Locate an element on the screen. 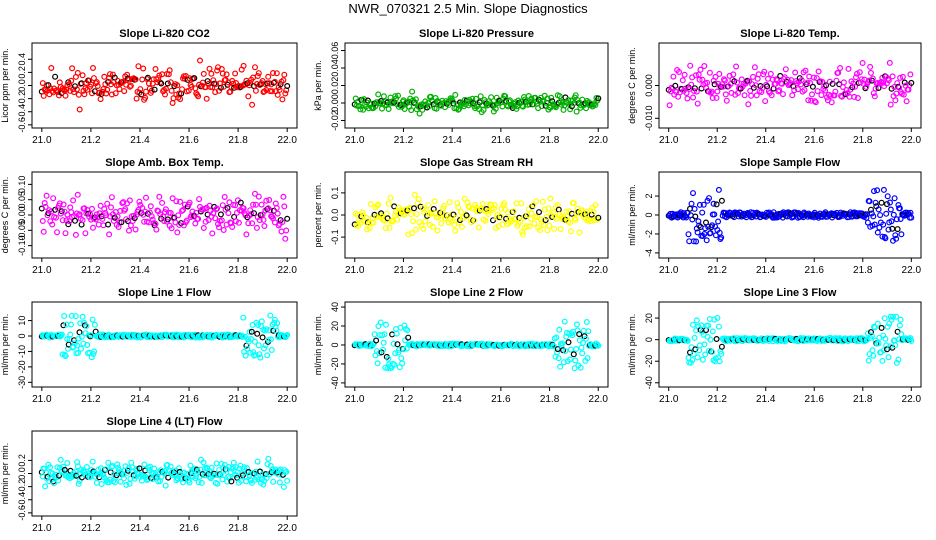 The height and width of the screenshot is (540, 936). y-axis-label: percent per min. is located at coordinates (318, 214).